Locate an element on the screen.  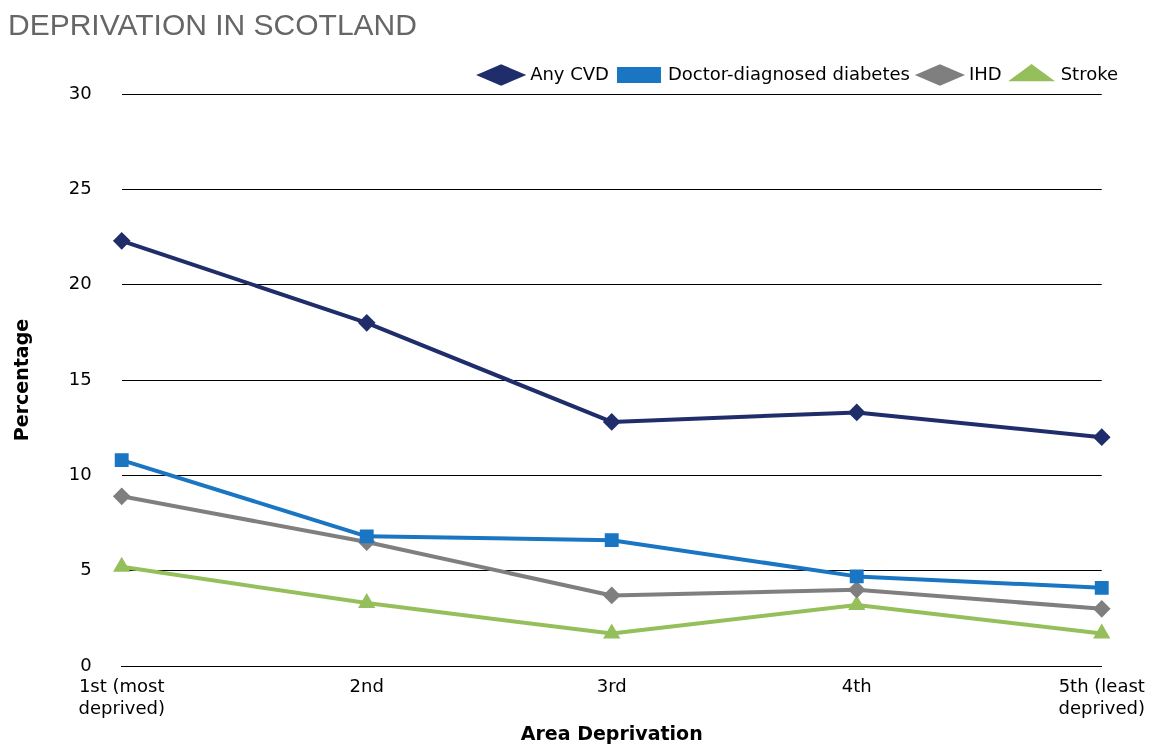
y-tick-label: 25 is located at coordinates (80, 188).